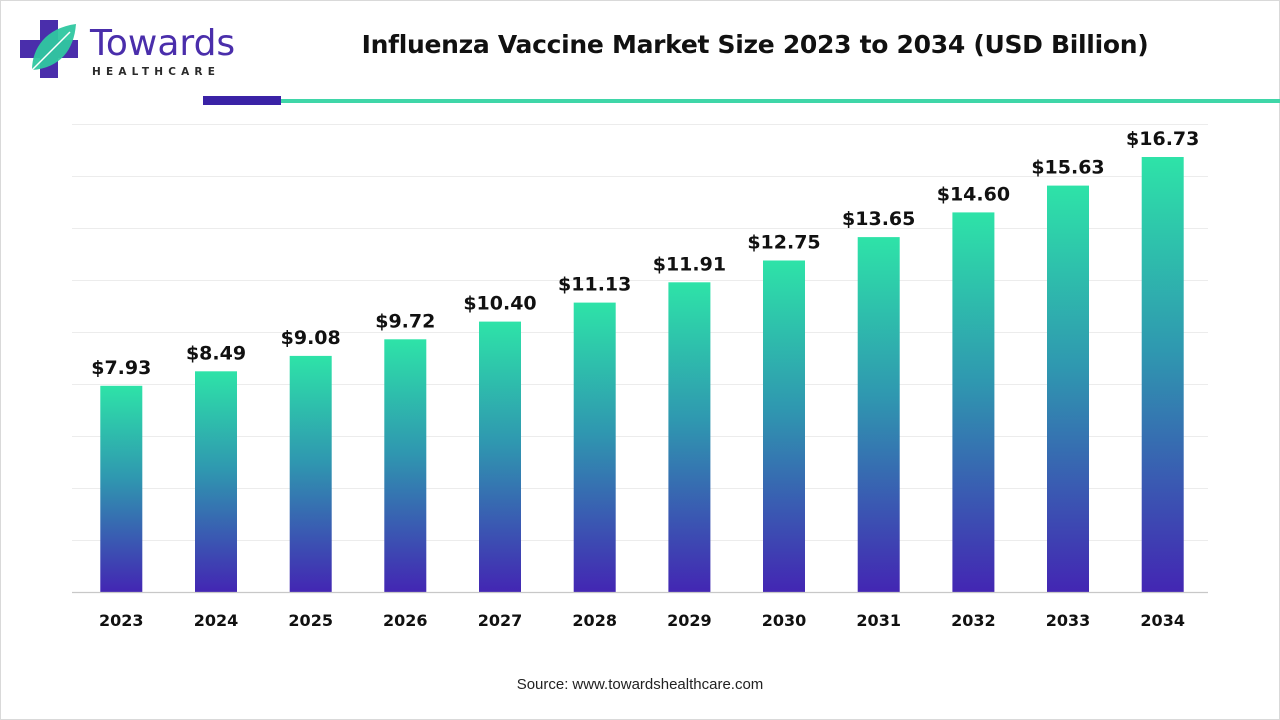 This screenshot has height=720, width=1280. What do you see at coordinates (121, 620) in the screenshot?
I see `x-tick-2023: 2023` at bounding box center [121, 620].